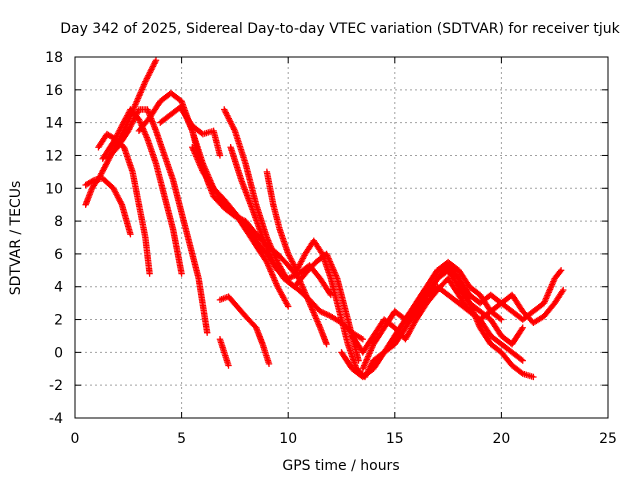 This screenshot has height=480, width=640. Describe the element at coordinates (54, 91) in the screenshot. I see `y-tick-label: 16` at that location.